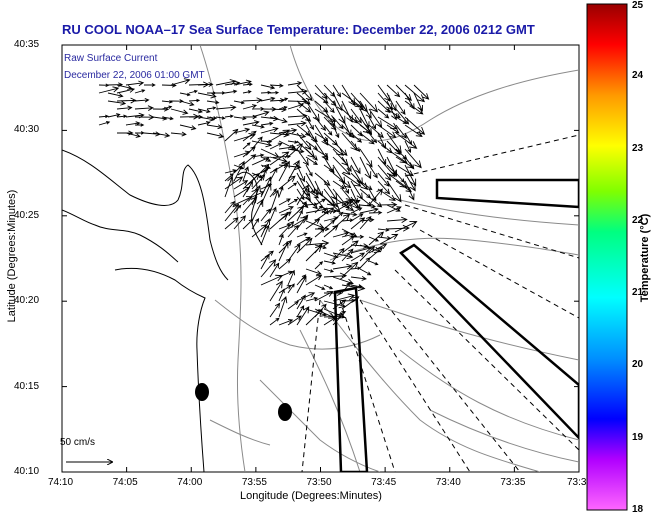 The image size is (651, 518). Describe the element at coordinates (27, 471) in the screenshot. I see `y-tick-label: 40:10` at that location.